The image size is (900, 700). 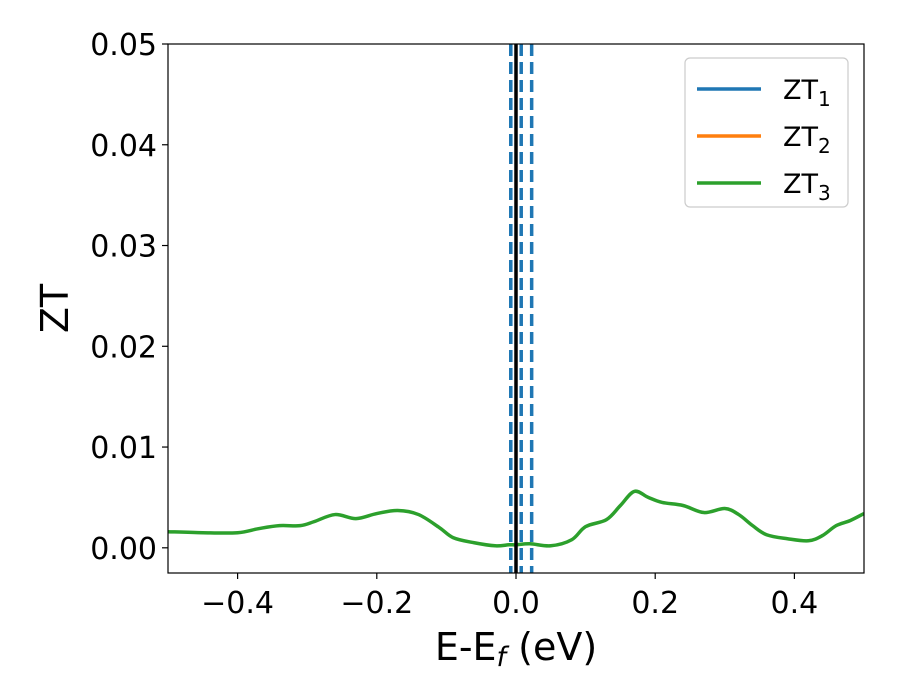 I want to click on y-tick-label: 0.03, so click(x=123, y=247).